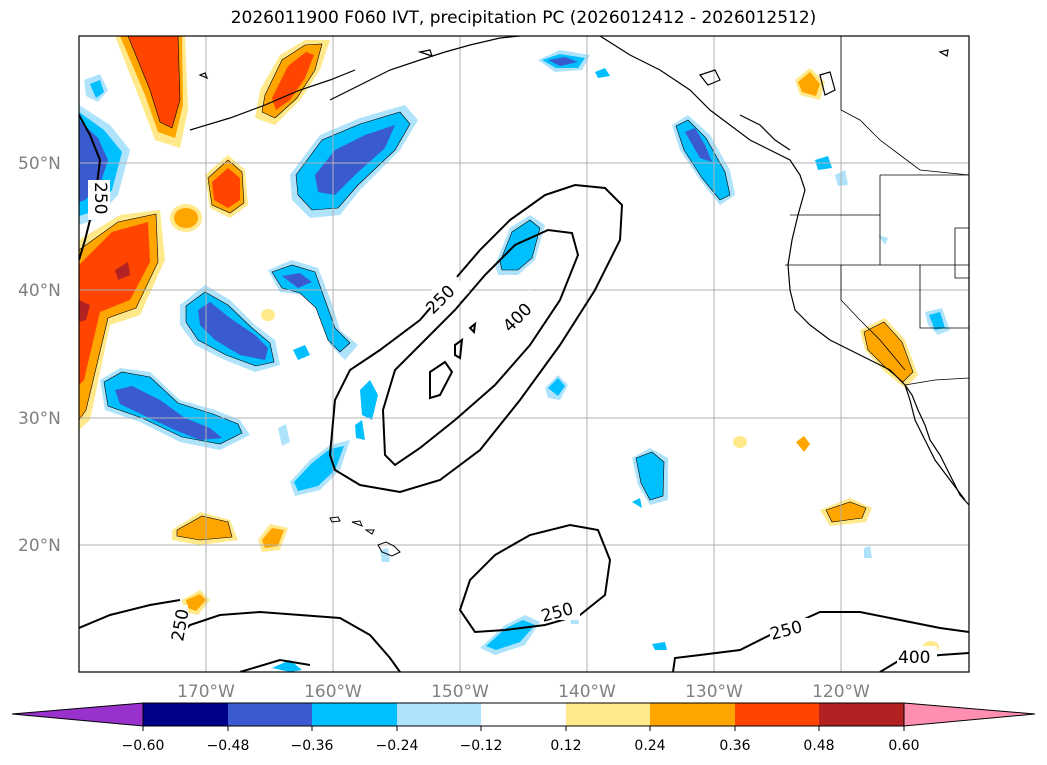 The height and width of the screenshot is (765, 1047). Describe the element at coordinates (77, 714) in the screenshot. I see `colorbar-extend-low` at that location.